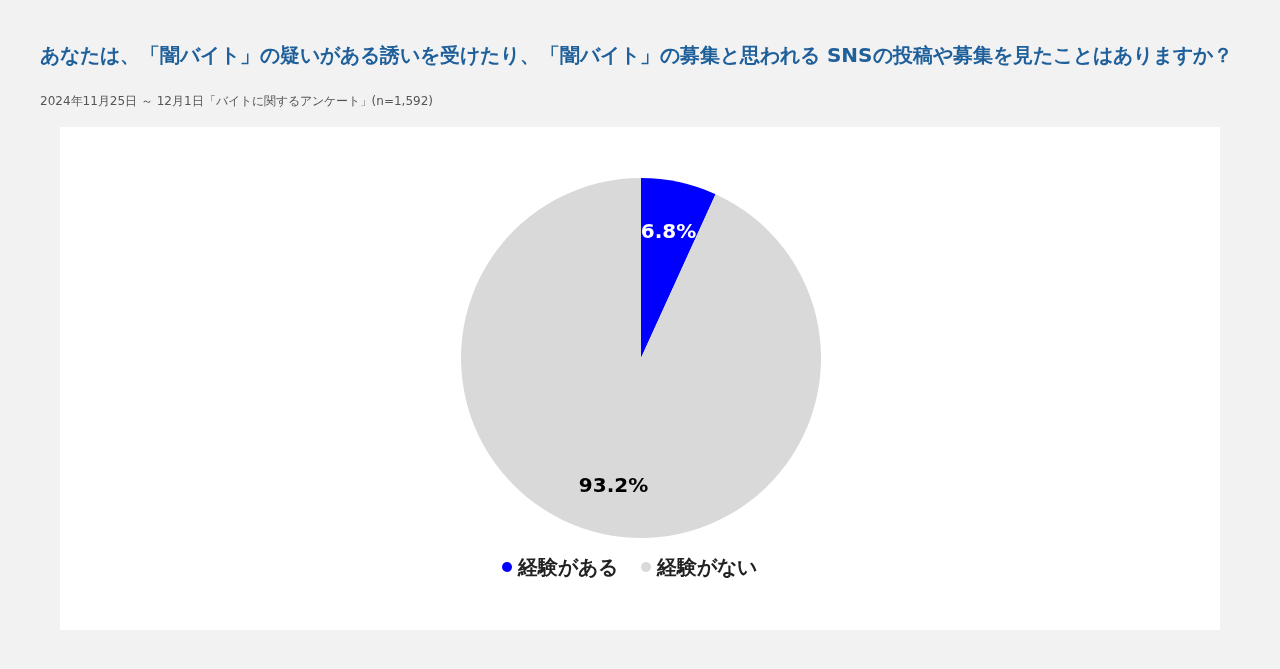  Describe the element at coordinates (613, 484) in the screenshot. I see `data-label: 93.2%` at that location.